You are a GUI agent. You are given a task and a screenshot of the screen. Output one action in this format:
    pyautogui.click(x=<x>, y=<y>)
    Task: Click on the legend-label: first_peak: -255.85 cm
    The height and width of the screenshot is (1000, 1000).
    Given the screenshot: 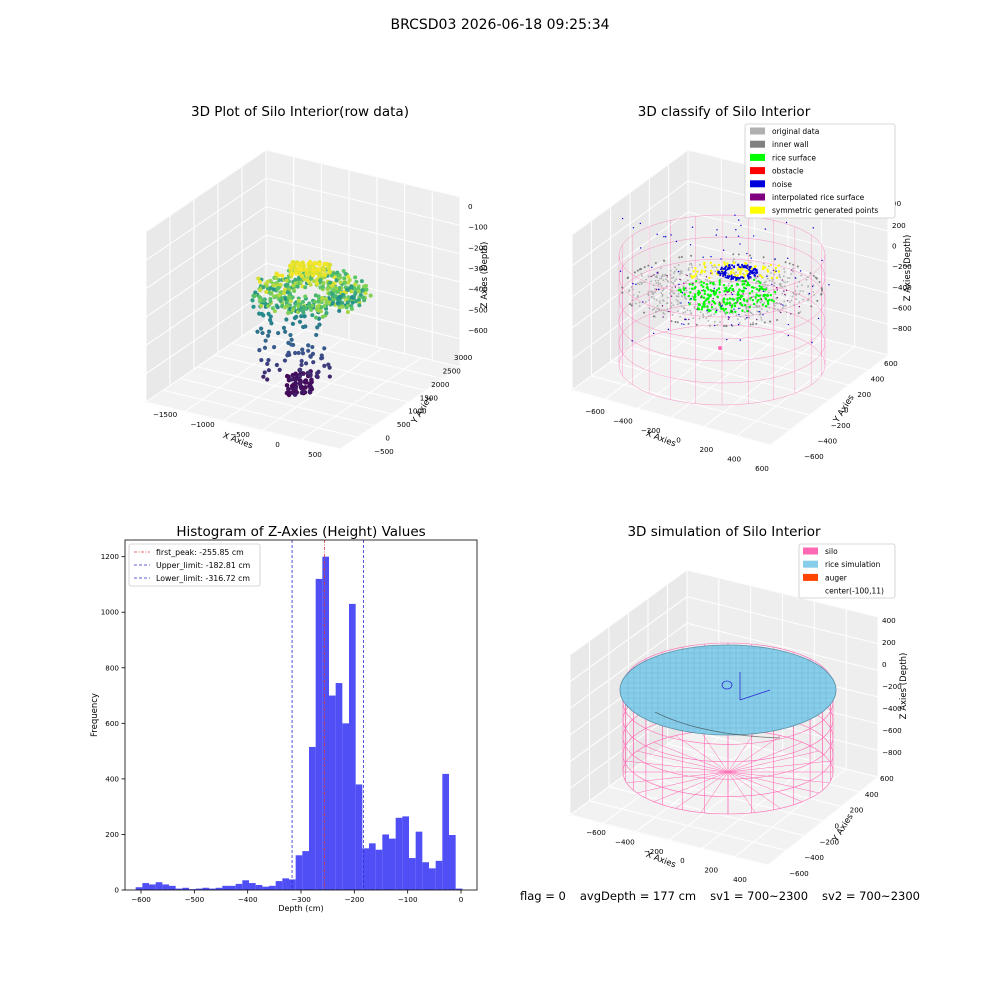 What is the action you would take?
    pyautogui.click(x=200, y=552)
    